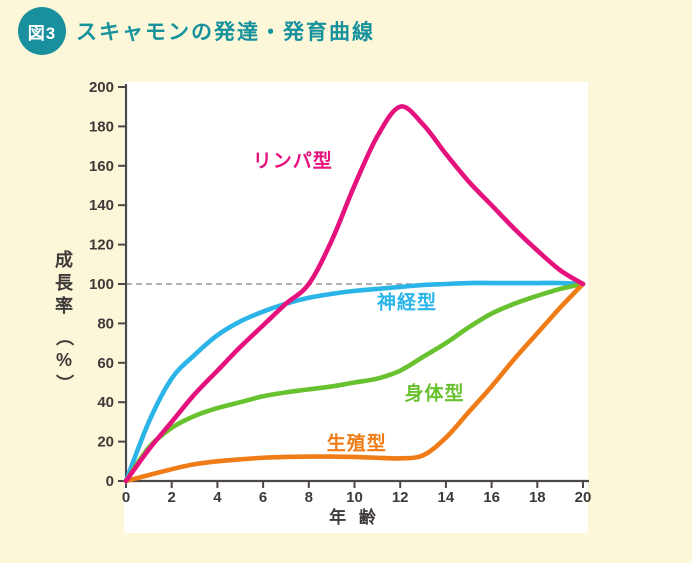 The height and width of the screenshot is (563, 692). What do you see at coordinates (537, 497) in the screenshot?
I see `x-tick-label: 18` at bounding box center [537, 497].